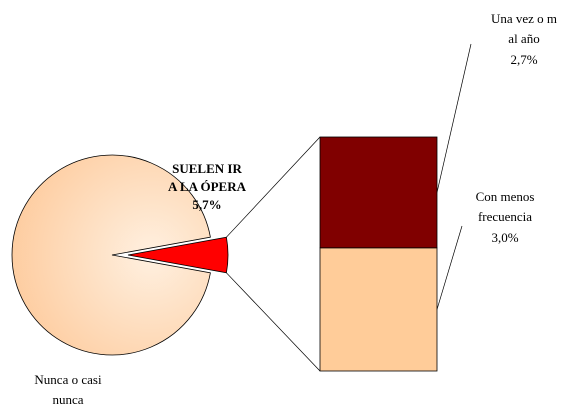 The width and height of the screenshot is (573, 411). Describe the element at coordinates (206, 204) in the screenshot. I see `value-label: 5,7%` at that location.